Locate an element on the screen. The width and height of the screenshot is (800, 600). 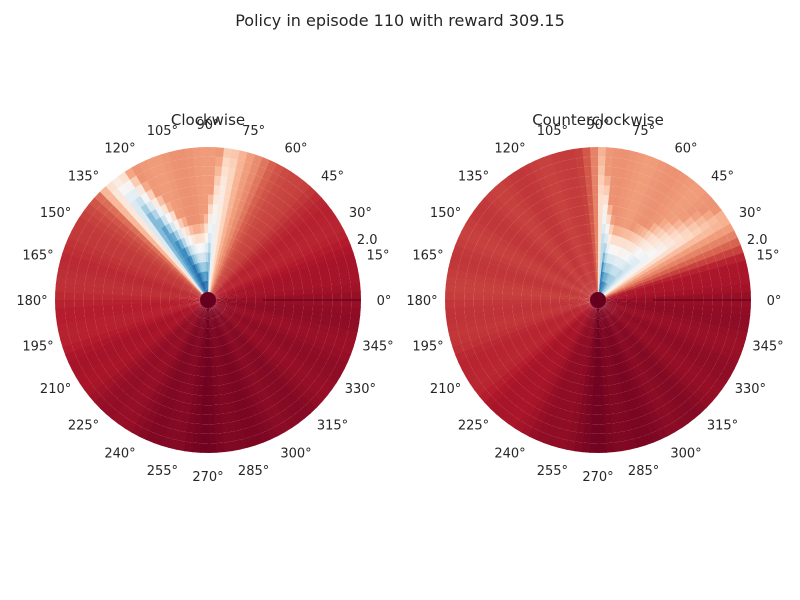
theta-tick-label: 105° is located at coordinates (552, 131).